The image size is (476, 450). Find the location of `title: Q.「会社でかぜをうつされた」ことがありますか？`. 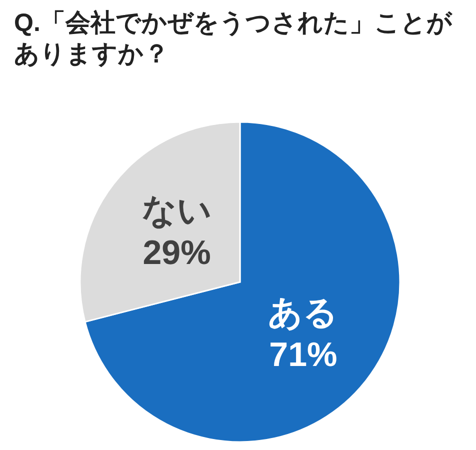

title: Q.「会社でかぜをうつされた」ことがありますか？ is located at coordinates (234, 39).